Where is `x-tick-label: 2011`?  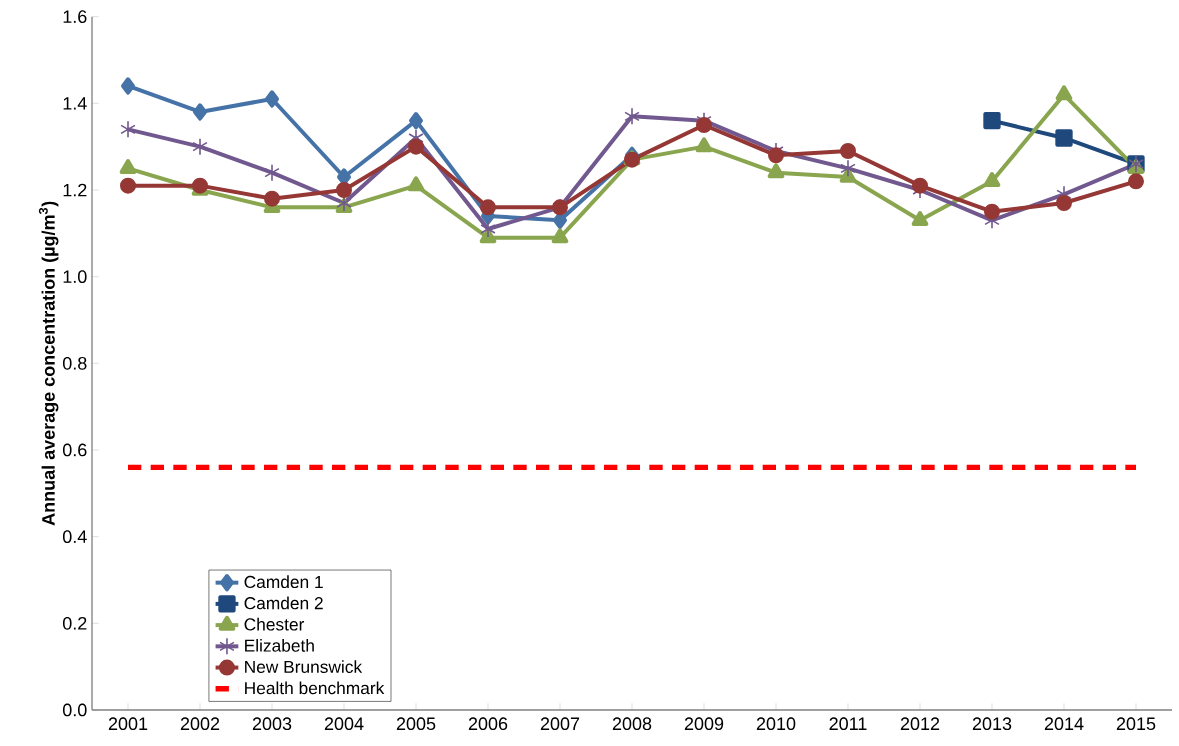
x-tick-label: 2011 is located at coordinates (848, 724).